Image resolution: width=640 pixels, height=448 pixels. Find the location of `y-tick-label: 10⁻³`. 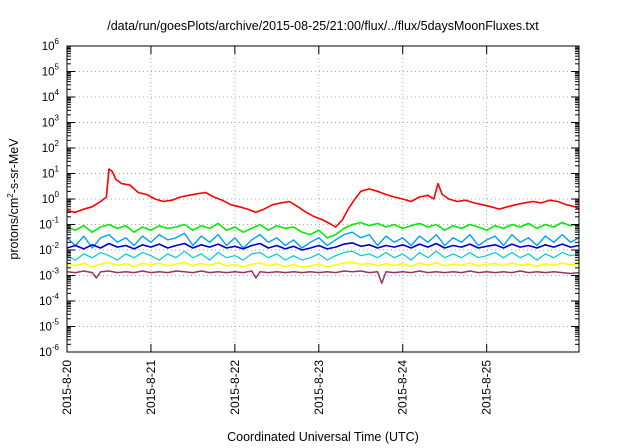

y-tick-label: 10⁻³ is located at coordinates (49, 275).